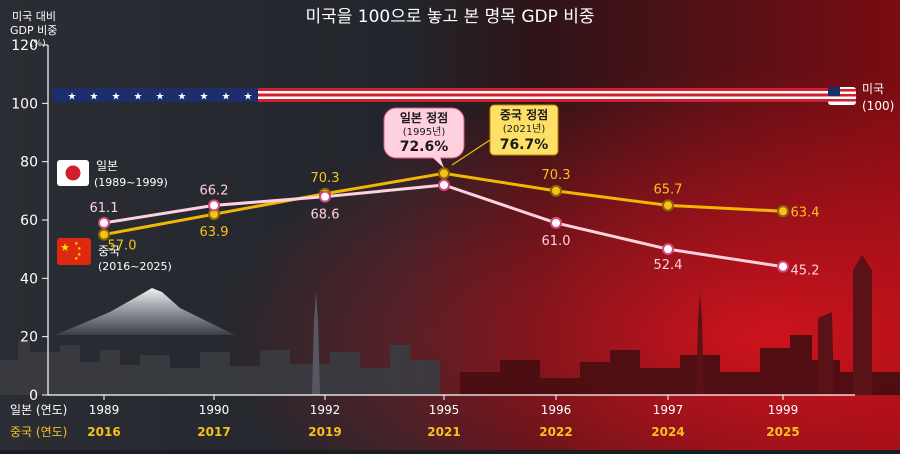 This screenshot has height=454, width=900. I want to click on china-year-row-label: 중국 (연도), so click(38, 432).